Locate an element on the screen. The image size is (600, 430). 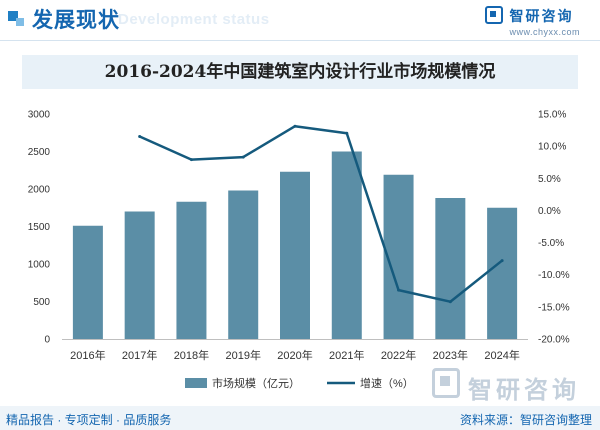
header-divider is located at coordinates (300, 40).